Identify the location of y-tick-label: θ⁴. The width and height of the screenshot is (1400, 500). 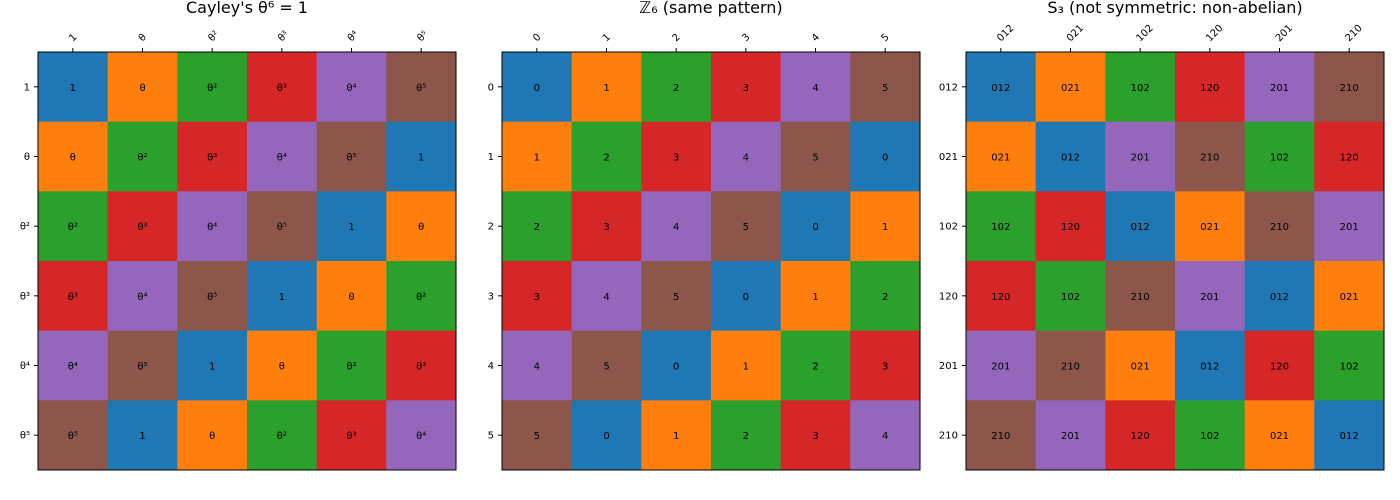
(25, 366).